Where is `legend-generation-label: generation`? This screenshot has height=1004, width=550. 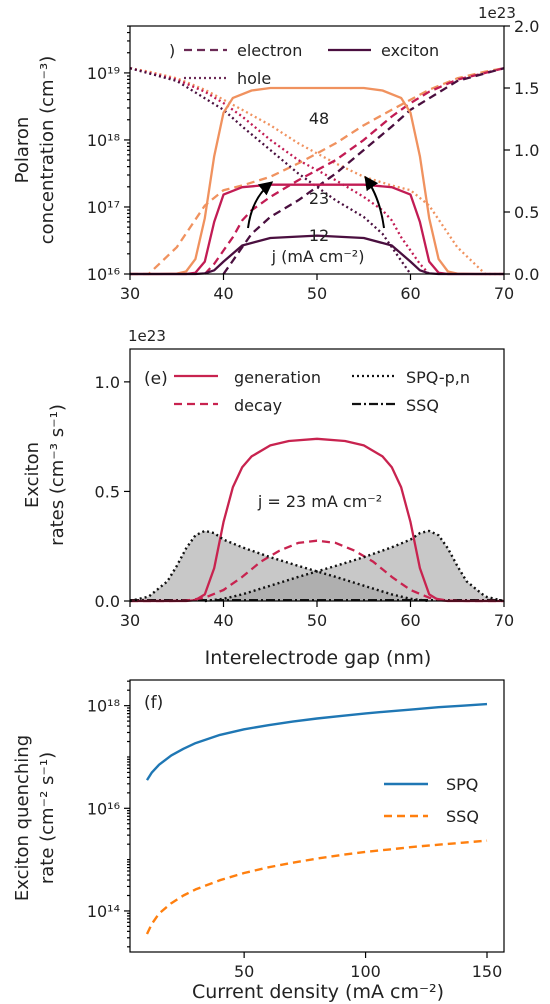 legend-generation-label: generation is located at coordinates (277, 377).